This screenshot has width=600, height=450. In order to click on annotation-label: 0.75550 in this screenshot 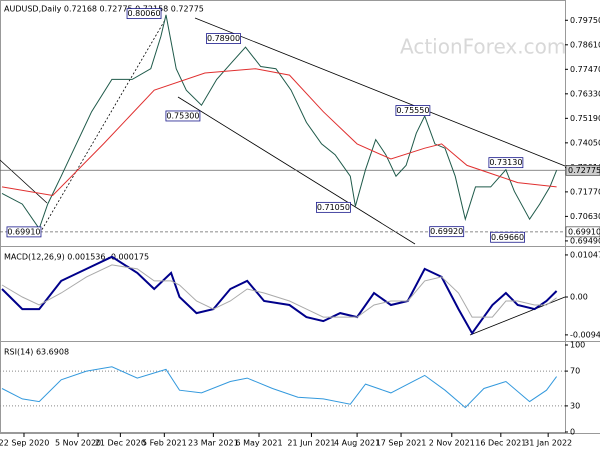, I will do `click(412, 110)`.